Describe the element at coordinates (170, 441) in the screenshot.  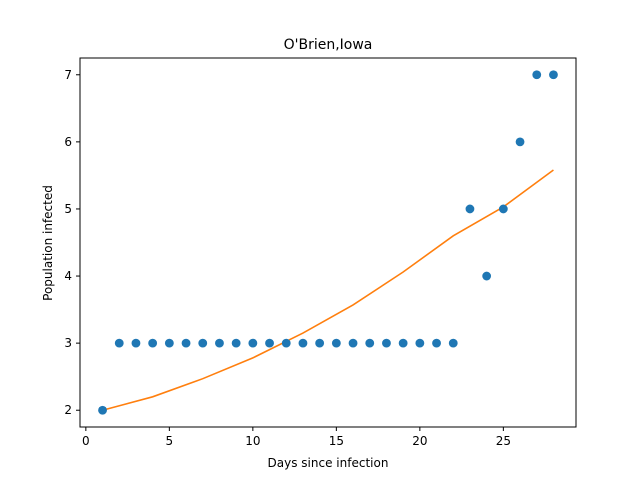
I see `x-tick-label: 5` at that location.